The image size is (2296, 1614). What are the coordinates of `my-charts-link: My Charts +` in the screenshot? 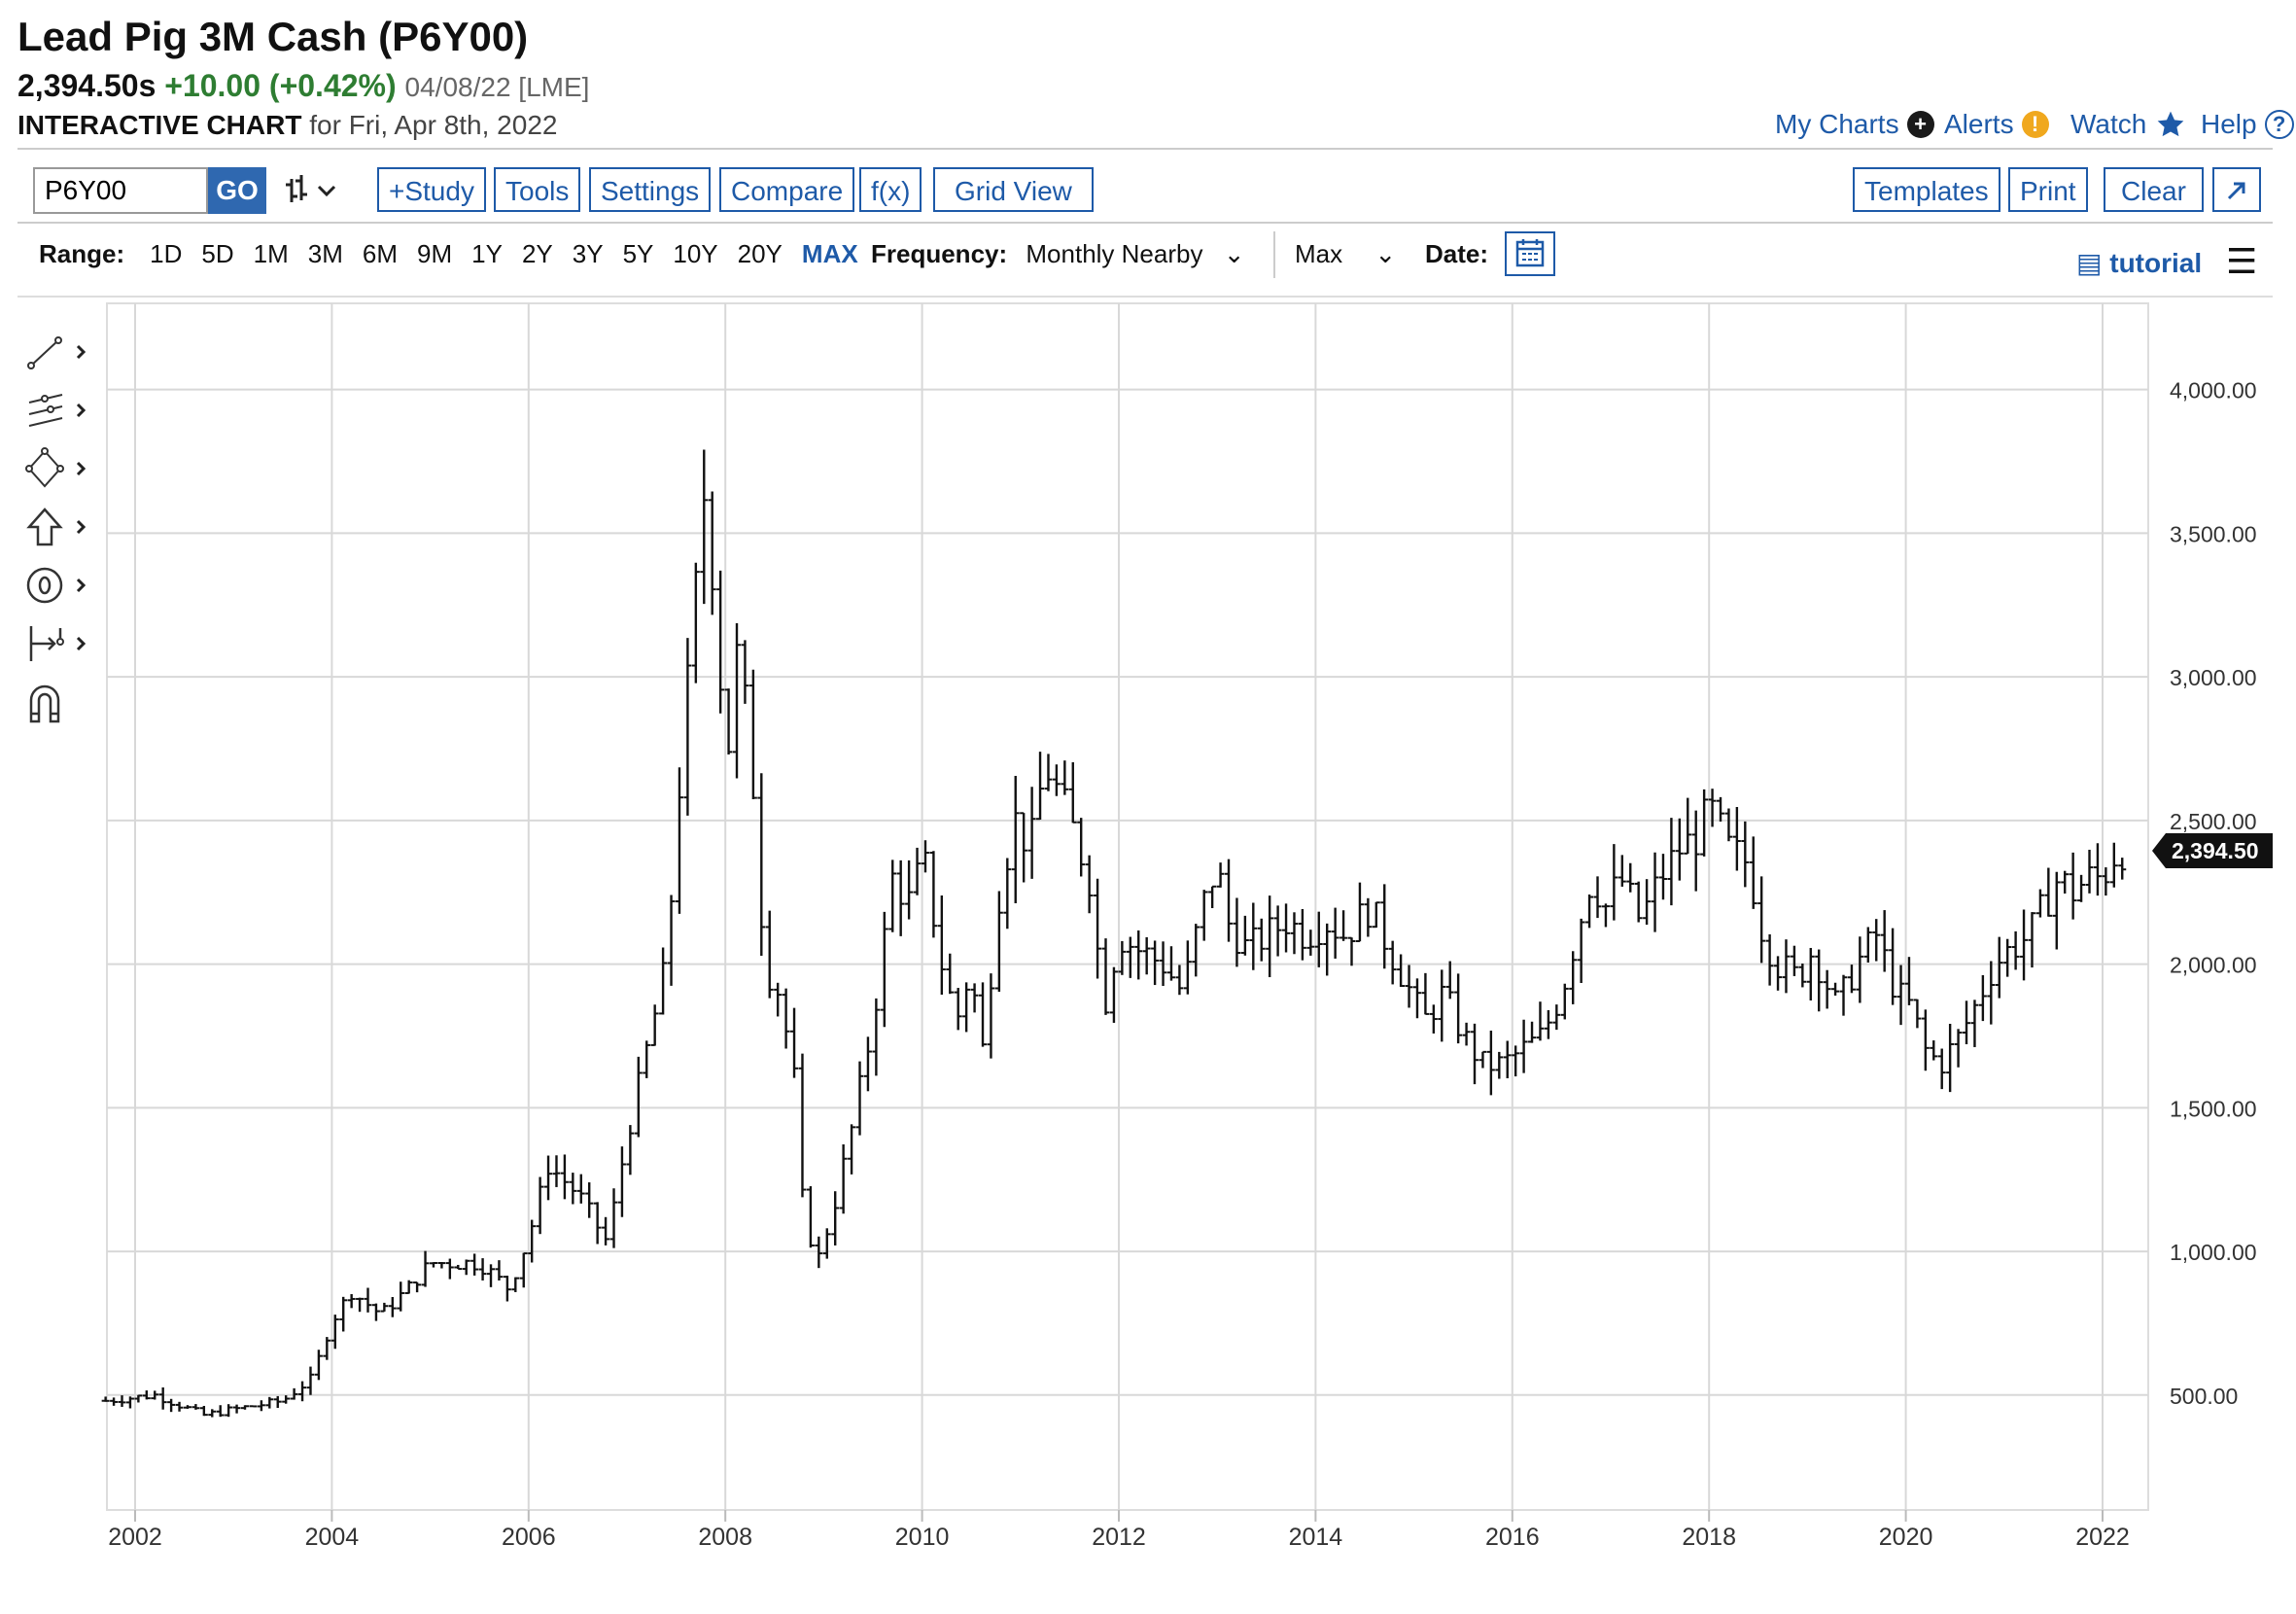 It's located at (1854, 124).